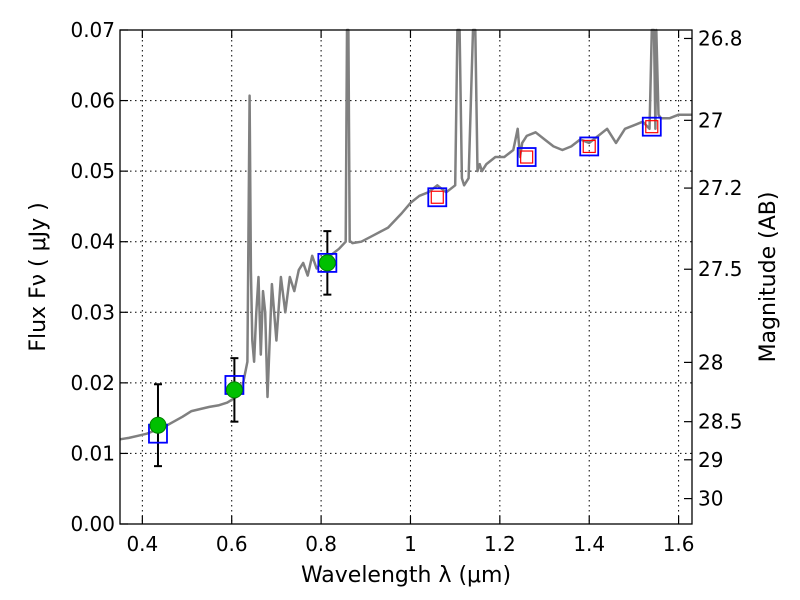  What do you see at coordinates (92, 242) in the screenshot?
I see `y-tick-label: 0.04` at bounding box center [92, 242].